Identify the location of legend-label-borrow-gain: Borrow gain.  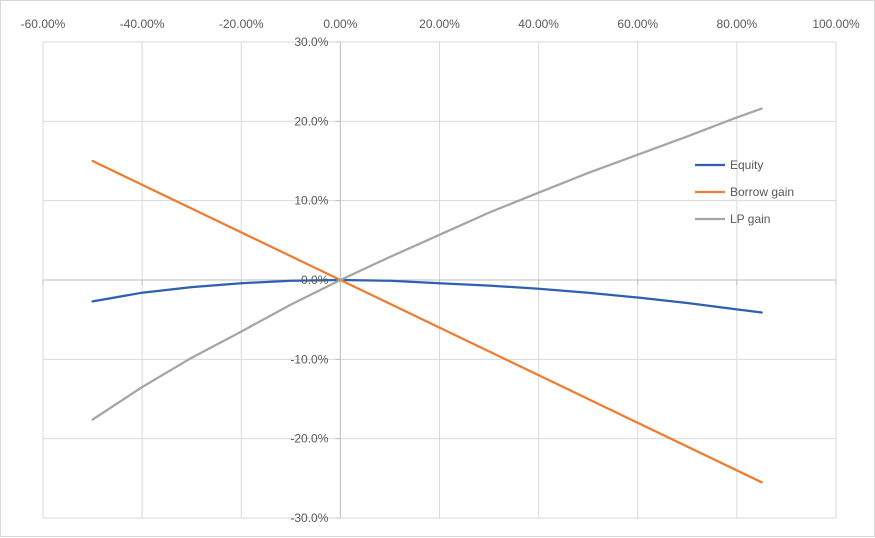
(762, 192).